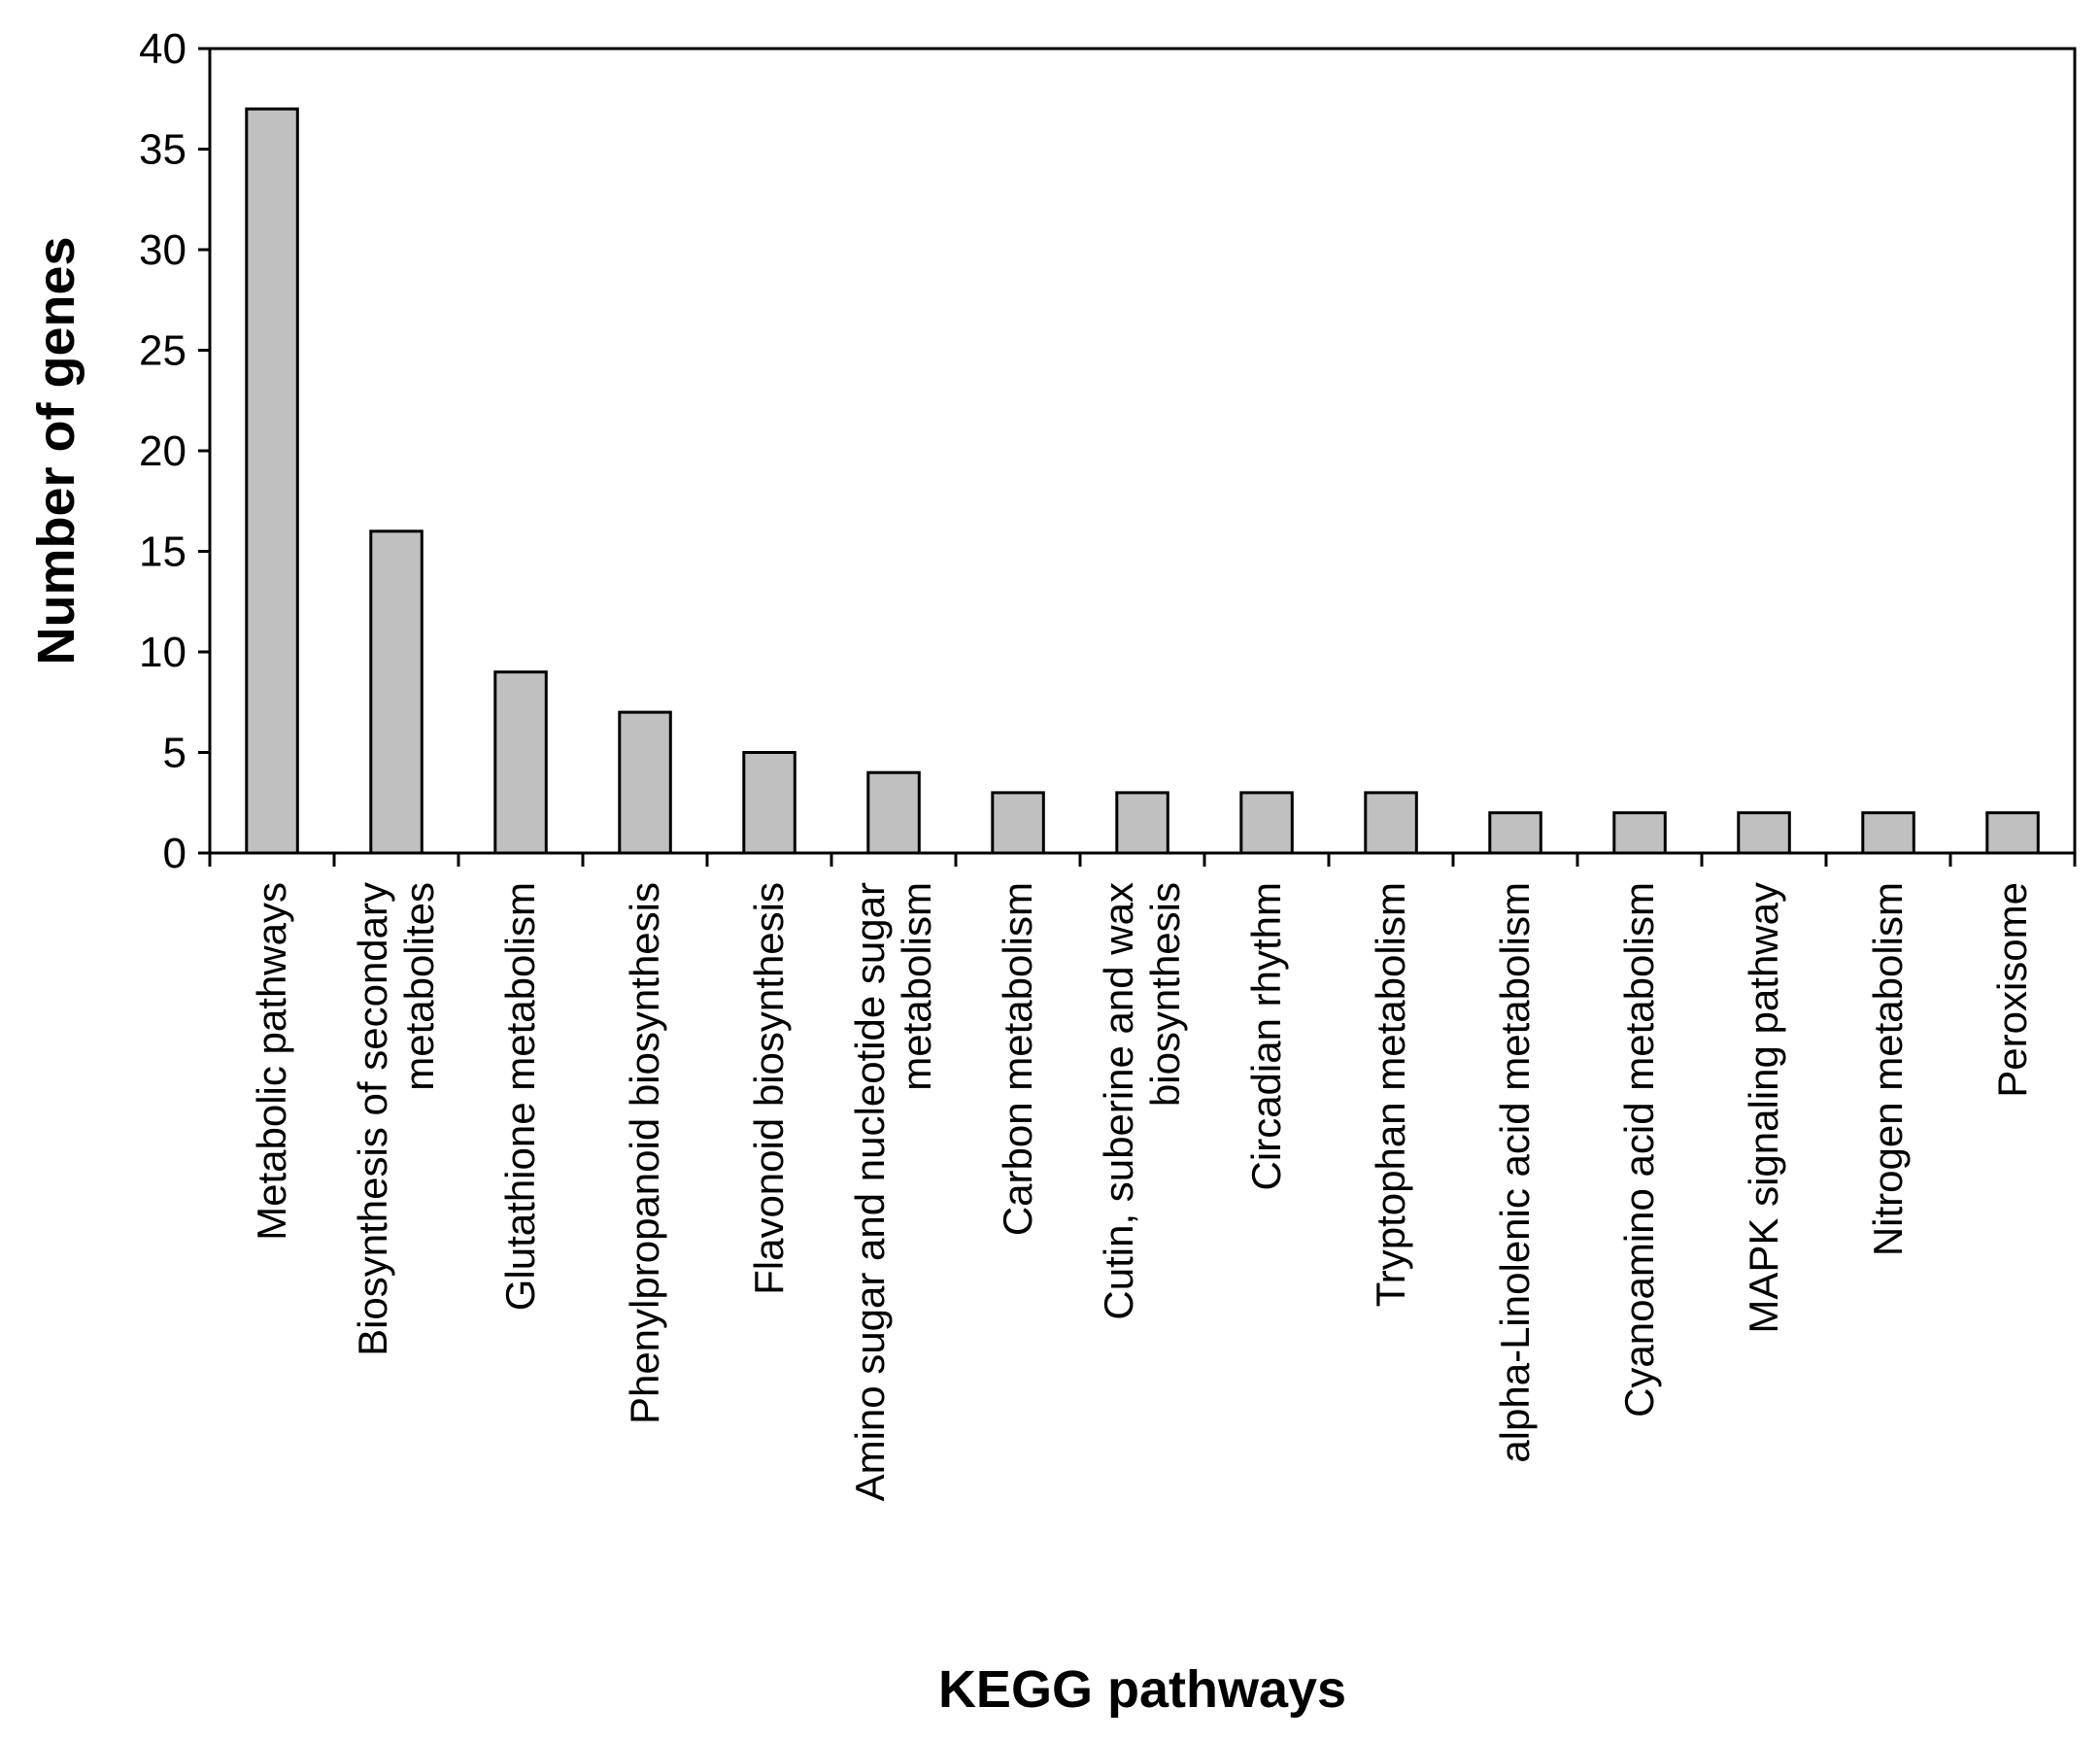  What do you see at coordinates (56, 451) in the screenshot?
I see `y-axis-title: Number of genes` at bounding box center [56, 451].